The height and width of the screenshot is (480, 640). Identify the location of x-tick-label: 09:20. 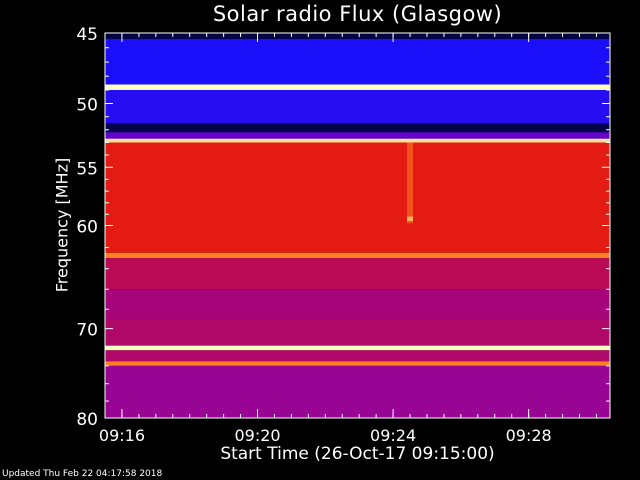
(257, 435).